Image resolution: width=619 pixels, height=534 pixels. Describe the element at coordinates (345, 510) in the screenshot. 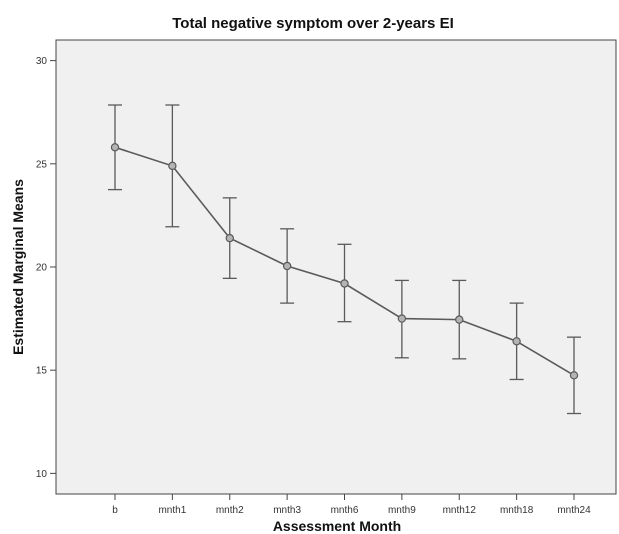

I see `x-tick-label: mnth6` at that location.